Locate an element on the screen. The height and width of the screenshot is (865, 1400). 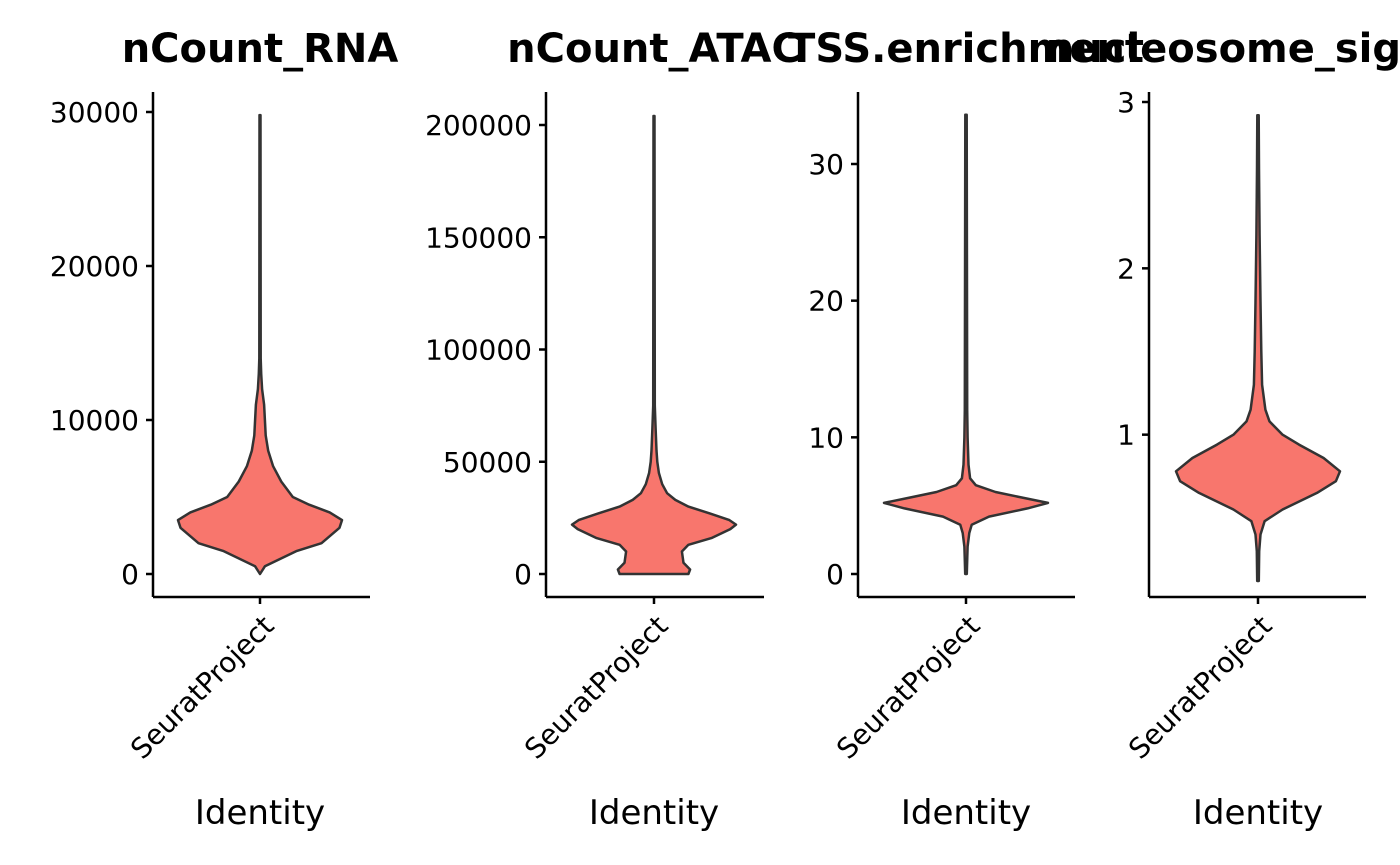
y-tick-label: 3 is located at coordinates (1126, 102).